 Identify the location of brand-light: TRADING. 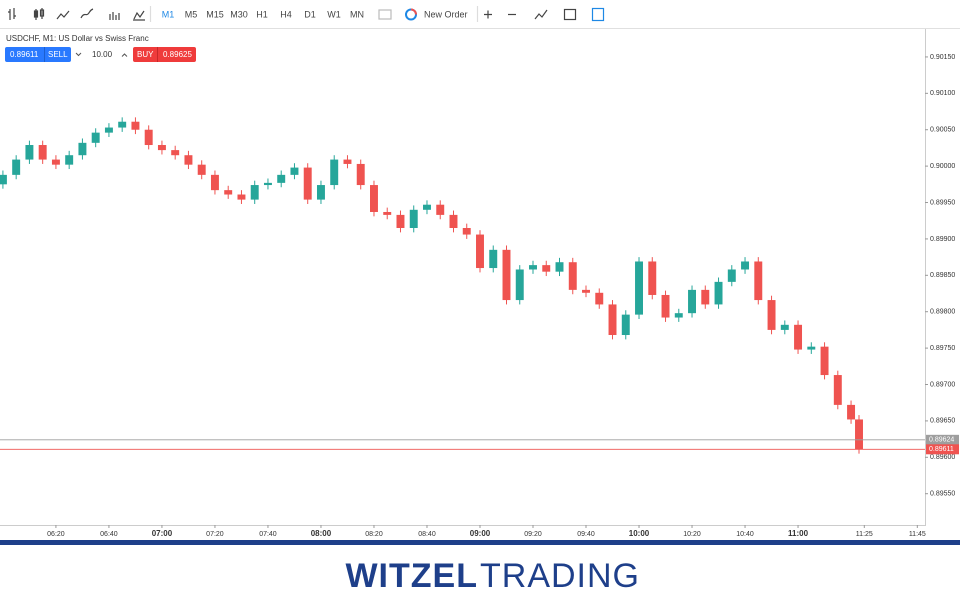
(560, 576).